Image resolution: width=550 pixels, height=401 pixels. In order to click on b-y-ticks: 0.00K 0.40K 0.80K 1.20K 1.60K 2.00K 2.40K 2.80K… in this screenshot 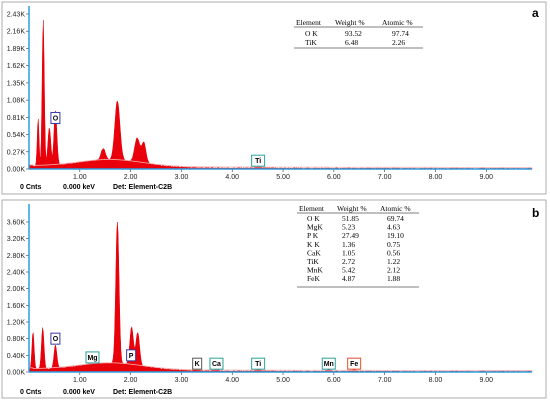, I will do `click(18, 298)`.